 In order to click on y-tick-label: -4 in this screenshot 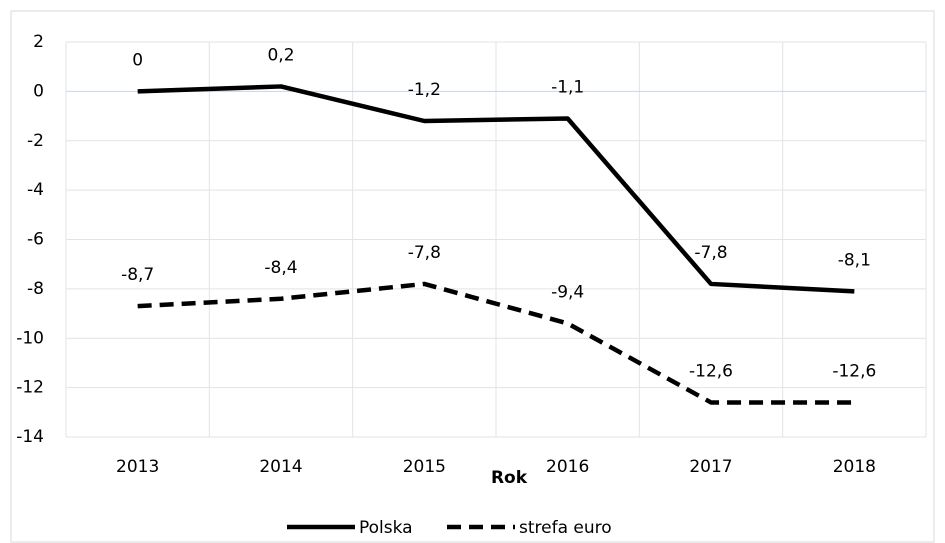, I will do `click(35, 190)`.